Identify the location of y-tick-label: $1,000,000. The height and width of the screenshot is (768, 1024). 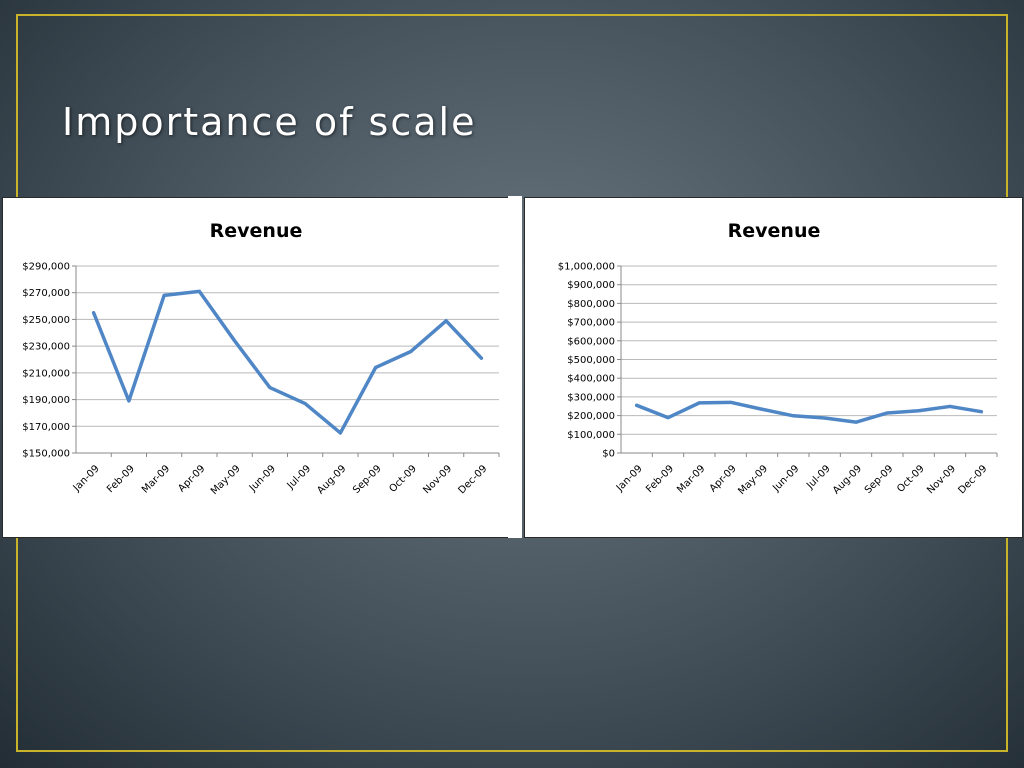
(586, 267).